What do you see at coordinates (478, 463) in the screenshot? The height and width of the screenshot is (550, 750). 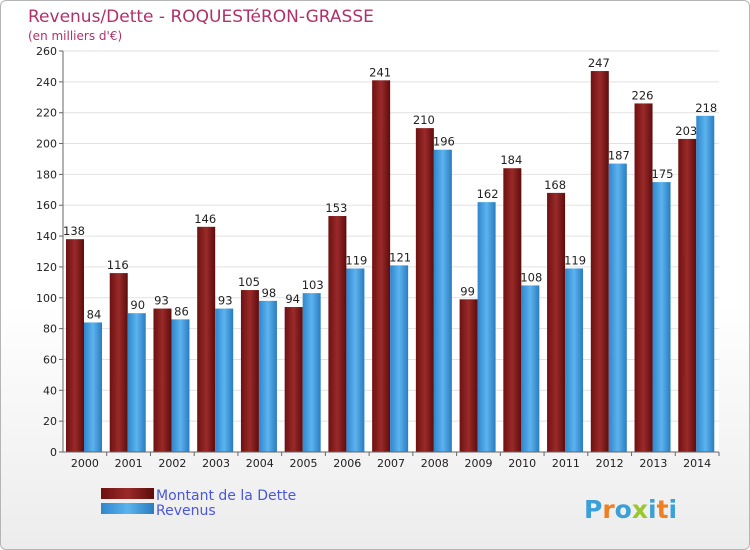 I see `x-tick-label: 2009` at bounding box center [478, 463].